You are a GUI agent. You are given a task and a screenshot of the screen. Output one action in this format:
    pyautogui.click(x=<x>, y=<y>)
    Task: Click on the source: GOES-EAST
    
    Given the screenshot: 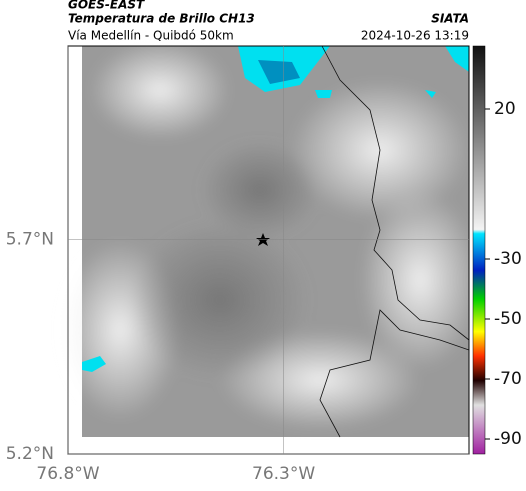 What is the action you would take?
    pyautogui.click(x=106, y=6)
    